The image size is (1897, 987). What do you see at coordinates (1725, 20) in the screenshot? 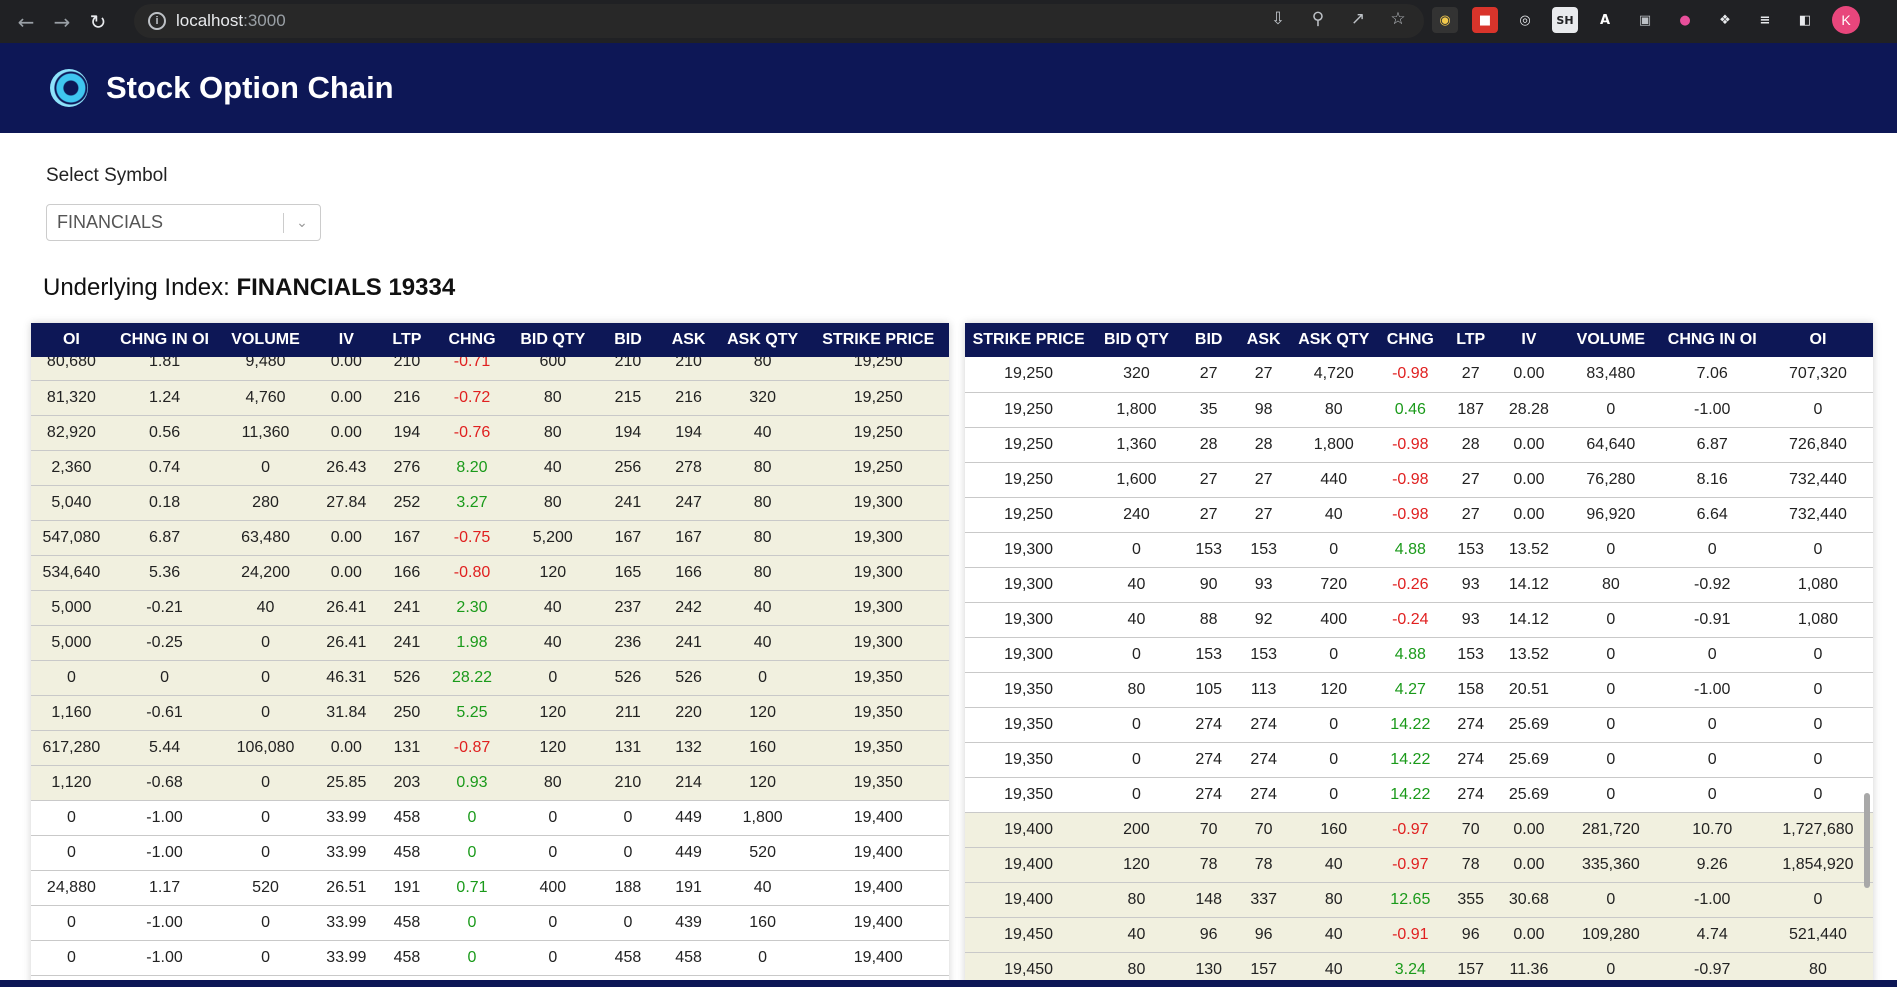
I see `extensions-puzzle-icon: ❖` at bounding box center [1725, 20].